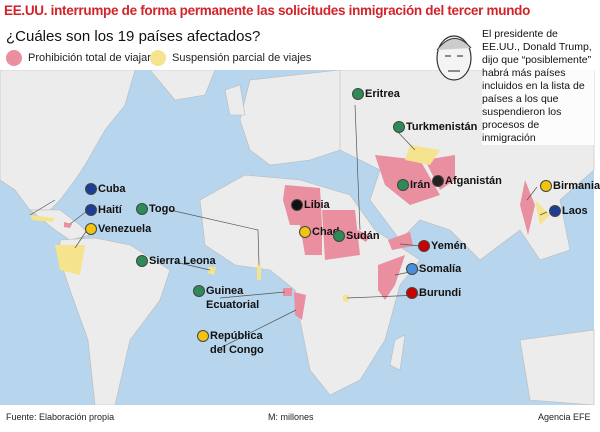  Describe the element at coordinates (449, 246) in the screenshot. I see `country-label: Yemén` at that location.